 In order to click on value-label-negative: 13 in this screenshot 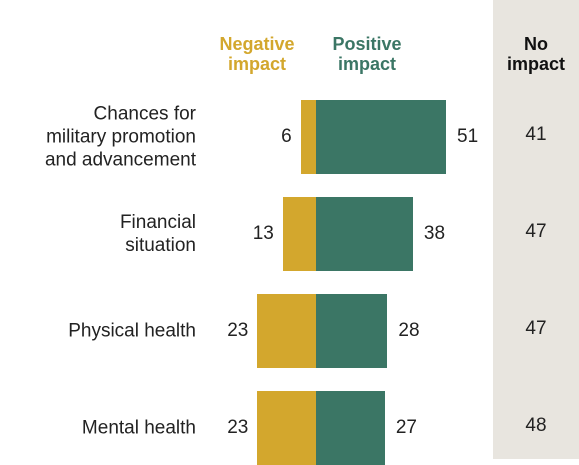, I will do `click(263, 233)`.